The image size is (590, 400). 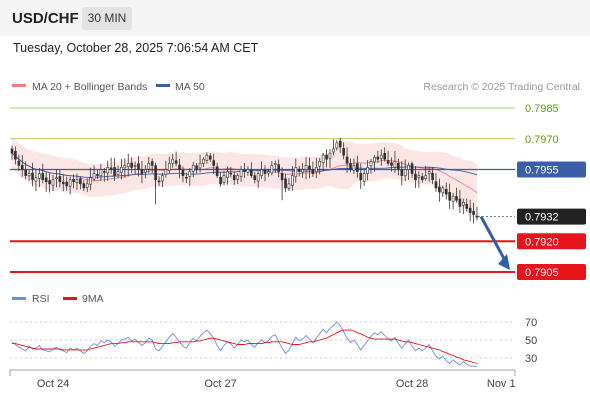 I want to click on chart-header: USD/CHF 30 MIN, so click(x=295, y=18).